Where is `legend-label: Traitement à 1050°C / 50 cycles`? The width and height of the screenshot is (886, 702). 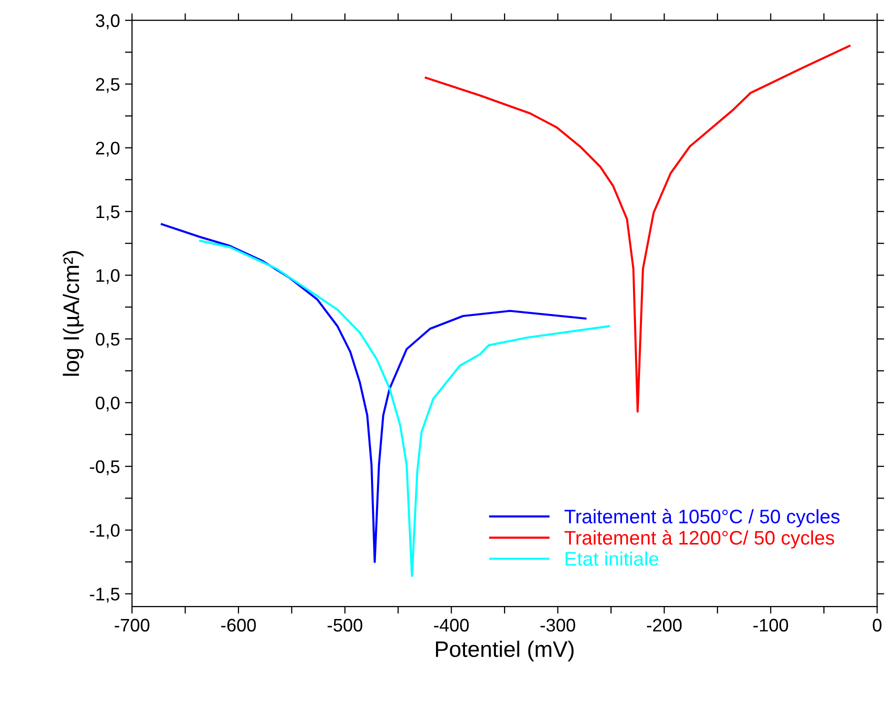 legend-label: Traitement à 1050°C / 50 cycles is located at coordinates (702, 518).